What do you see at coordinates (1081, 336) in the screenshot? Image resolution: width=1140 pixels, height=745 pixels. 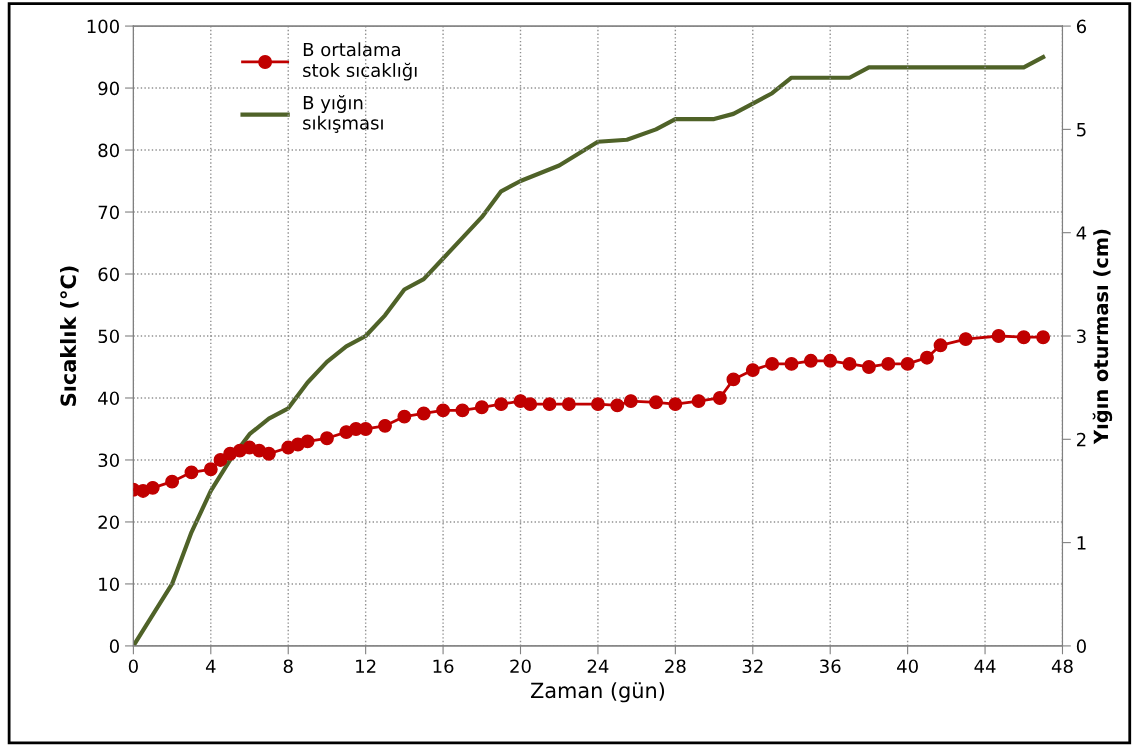 I see `y2-tick-label: 3` at bounding box center [1081, 336].